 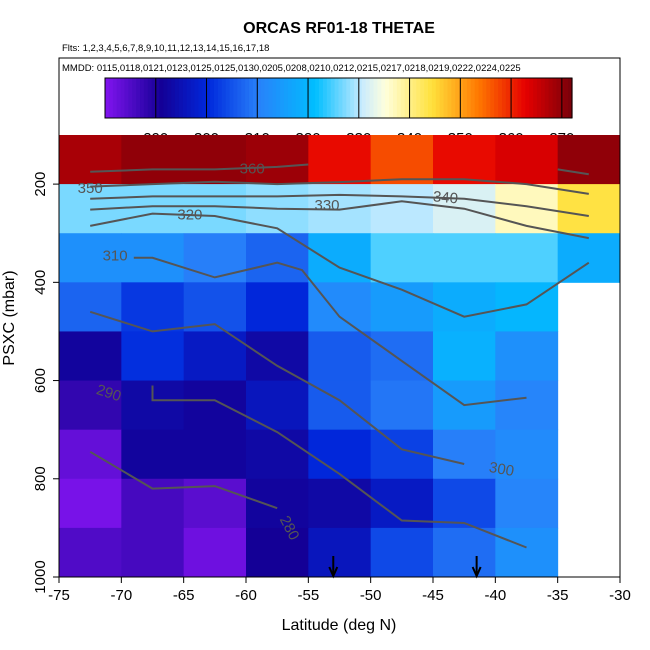 I want to click on y-tick-label: 1000, so click(x=40, y=576).